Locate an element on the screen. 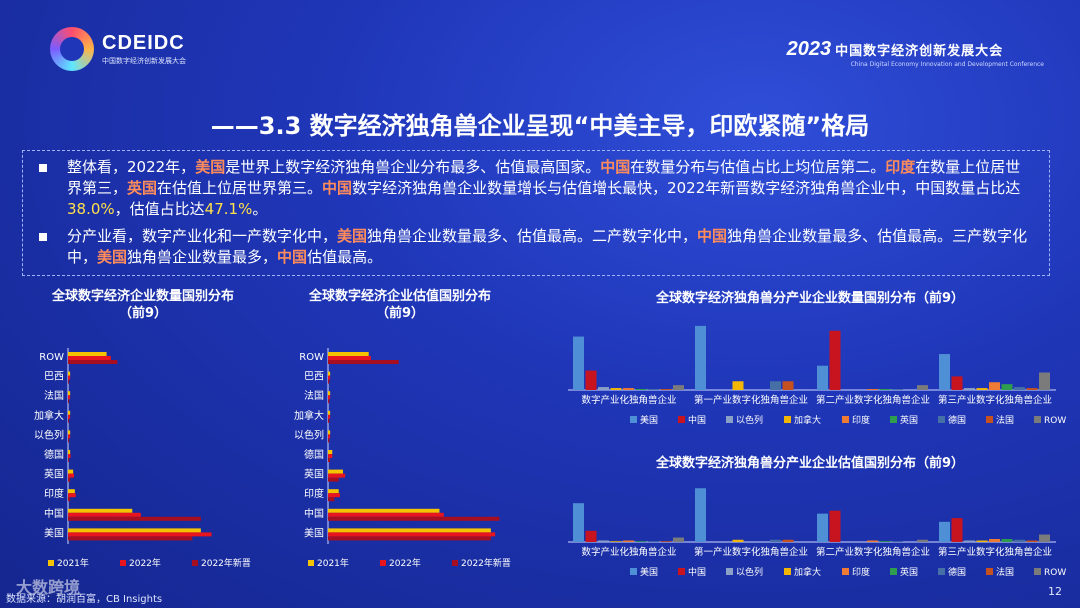  legend-label: 2022年 is located at coordinates (405, 563).